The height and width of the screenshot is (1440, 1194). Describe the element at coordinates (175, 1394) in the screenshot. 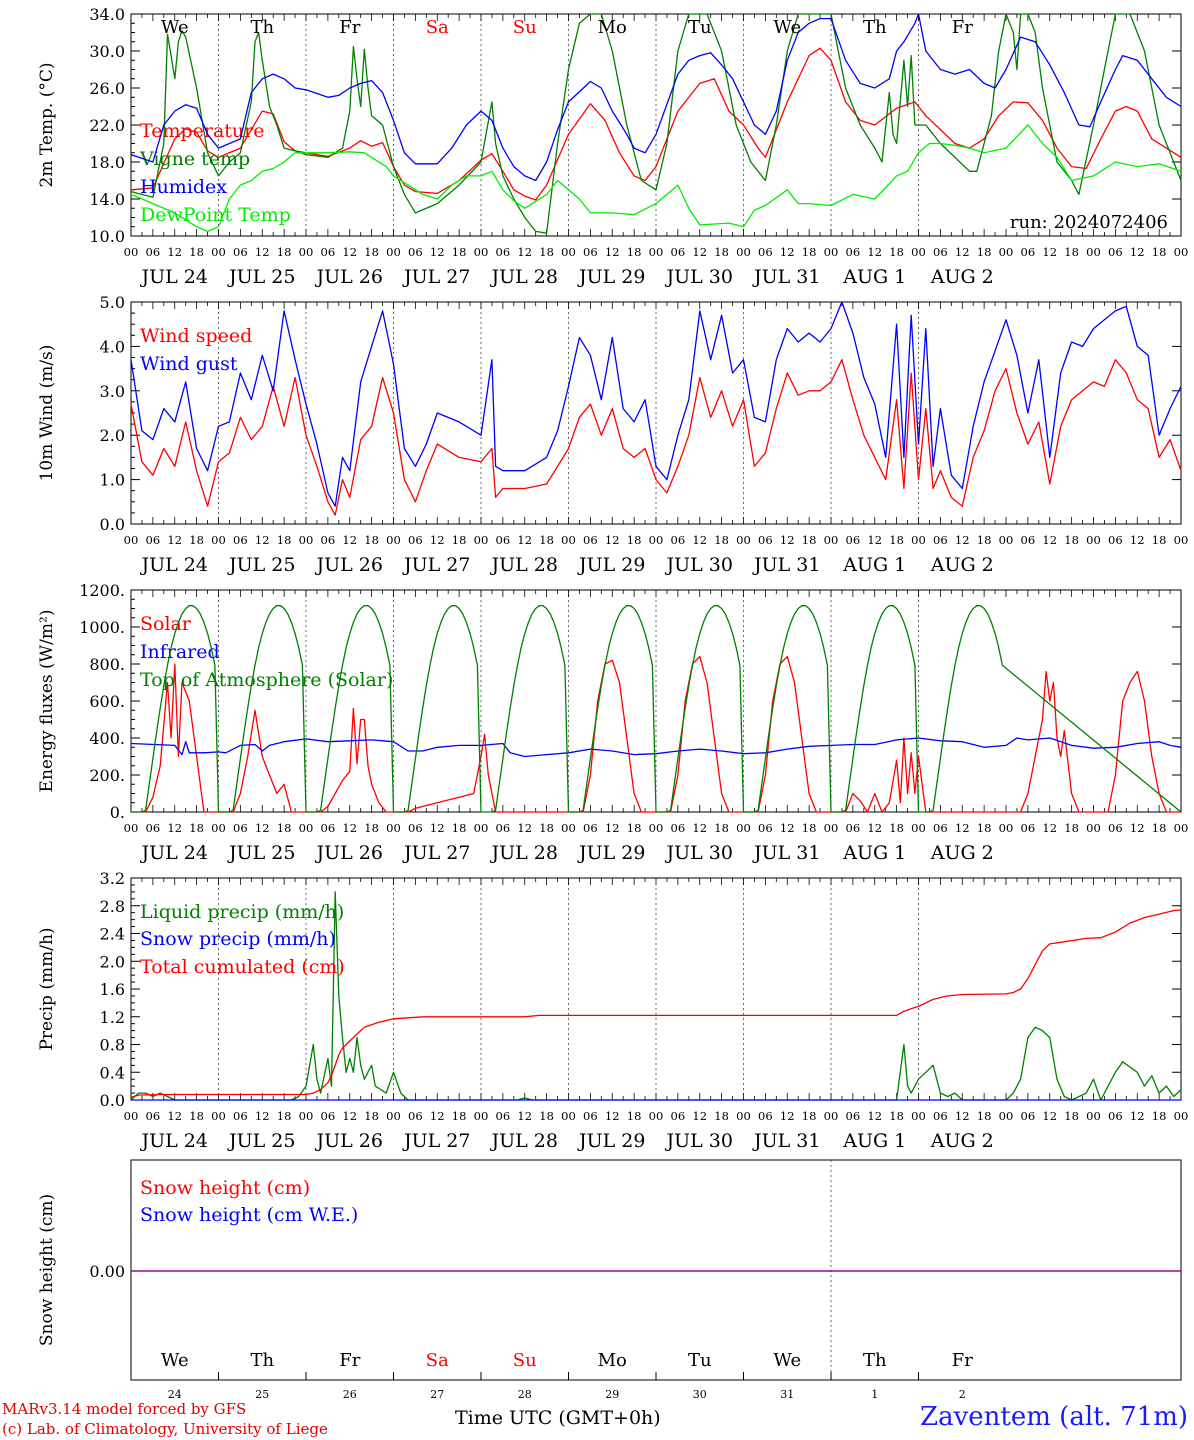

I see `day-number-label: 24` at that location.